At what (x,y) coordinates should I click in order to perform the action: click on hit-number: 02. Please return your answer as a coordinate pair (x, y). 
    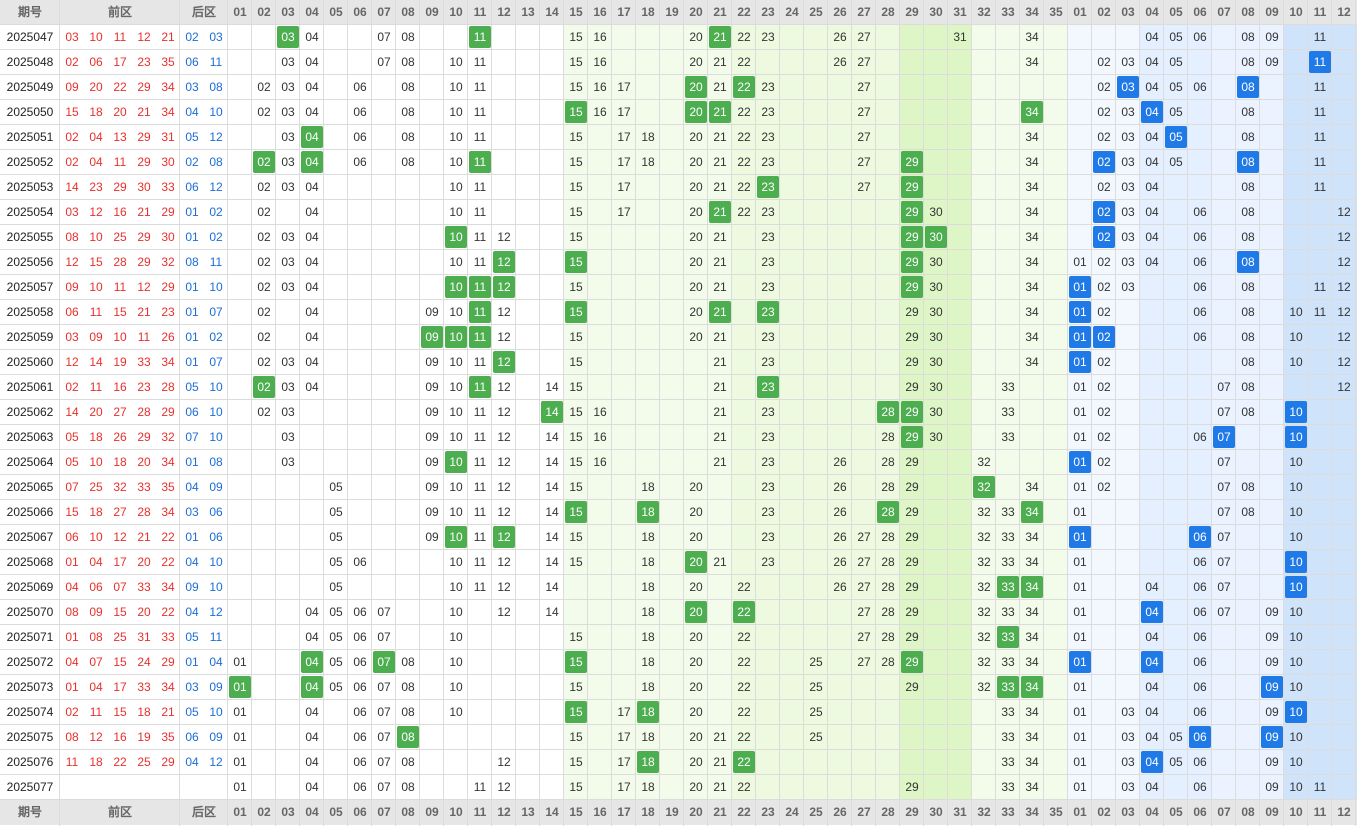
    Looking at the image, I should click on (264, 162).